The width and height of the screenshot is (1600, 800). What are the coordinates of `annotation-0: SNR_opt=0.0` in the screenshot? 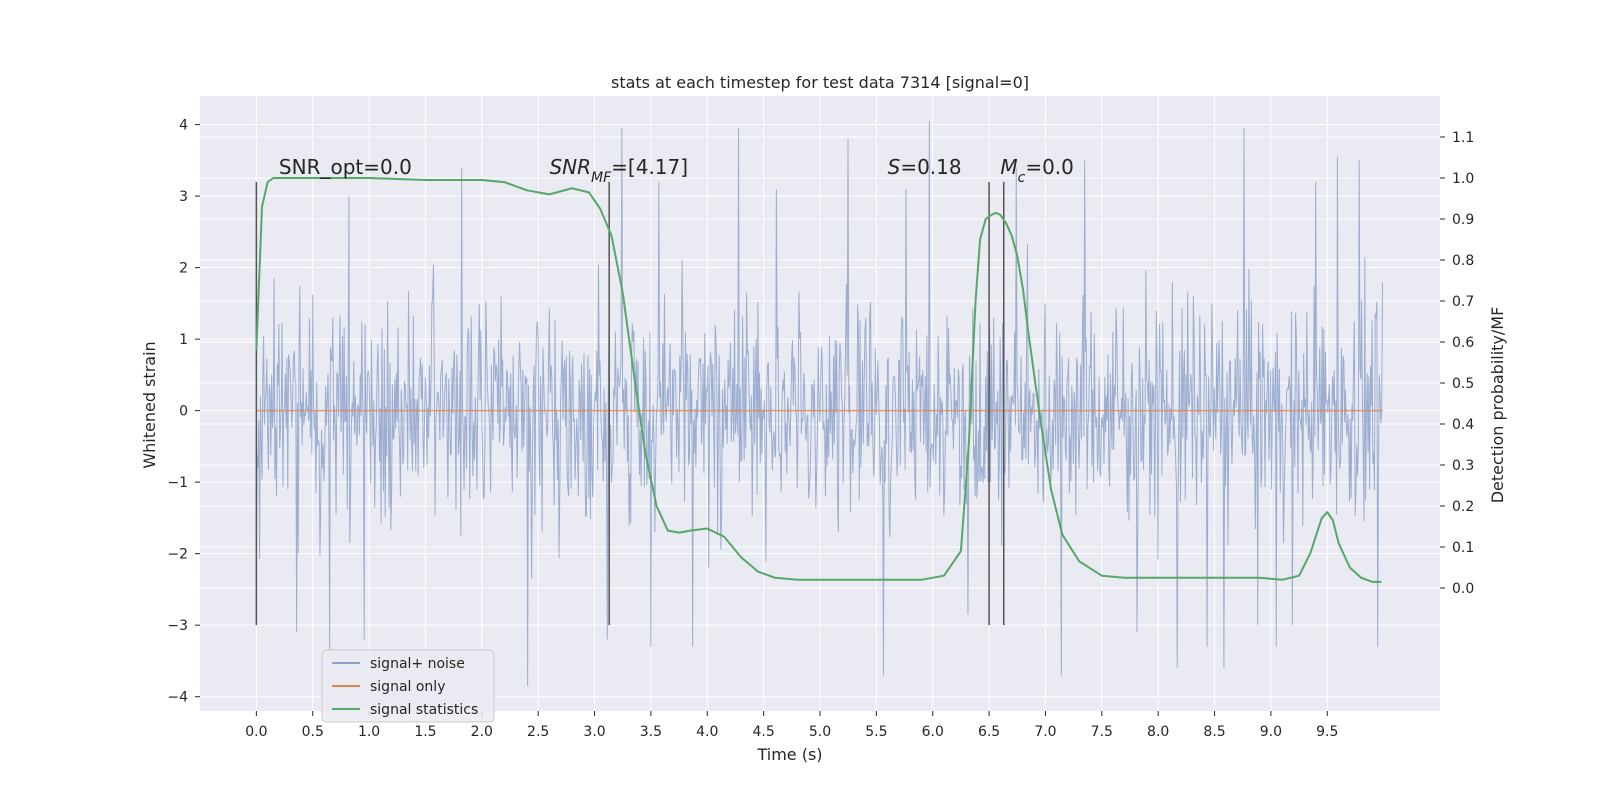 It's located at (345, 167).